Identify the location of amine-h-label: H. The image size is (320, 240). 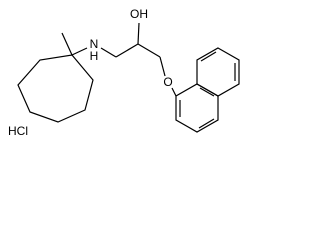
(94, 56).